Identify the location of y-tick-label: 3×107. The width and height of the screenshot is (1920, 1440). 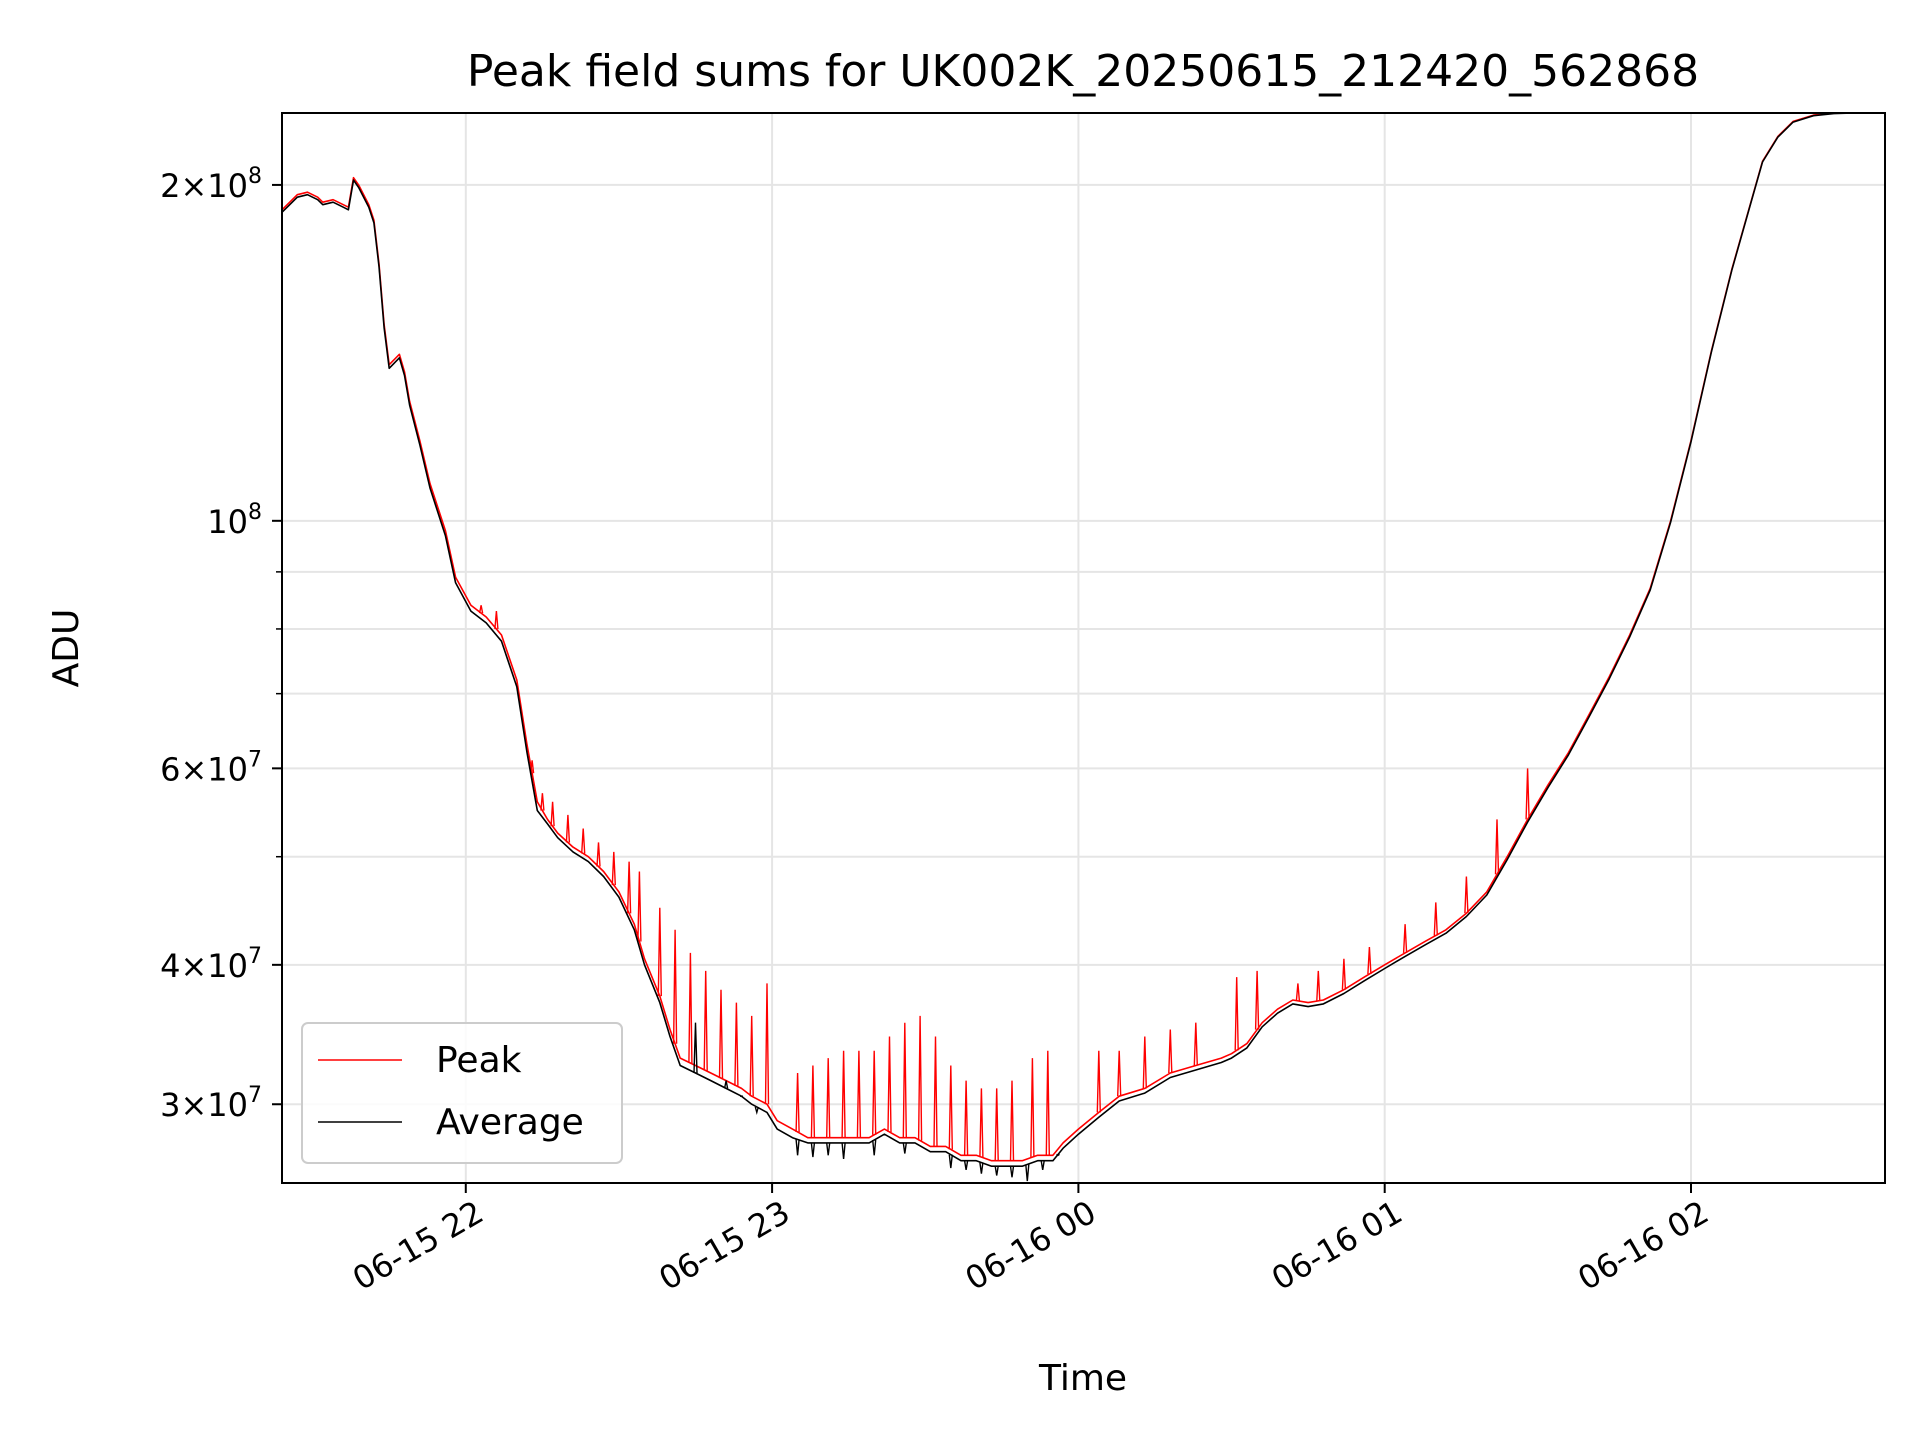
(211, 1103).